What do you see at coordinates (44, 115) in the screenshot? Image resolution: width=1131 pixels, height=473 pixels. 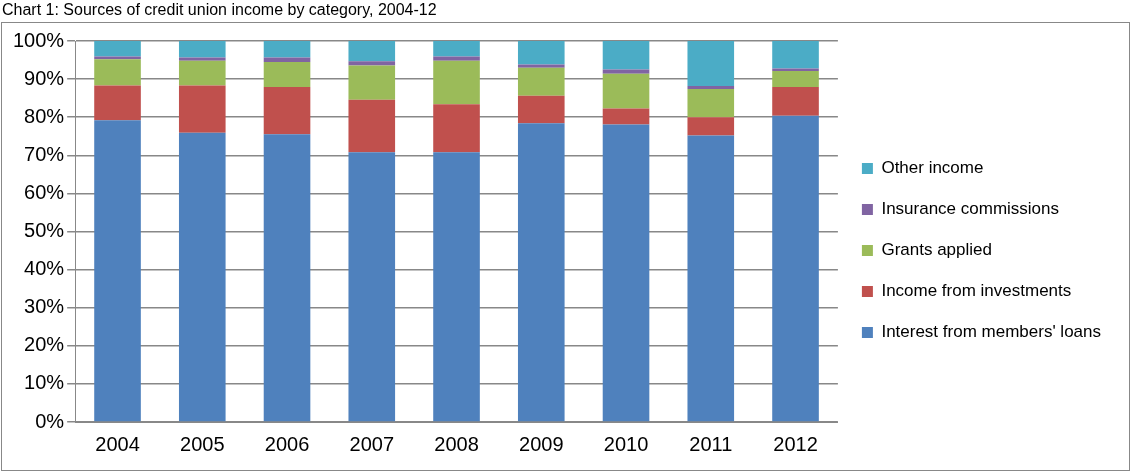 I see `y-tick-label: 80%` at bounding box center [44, 115].